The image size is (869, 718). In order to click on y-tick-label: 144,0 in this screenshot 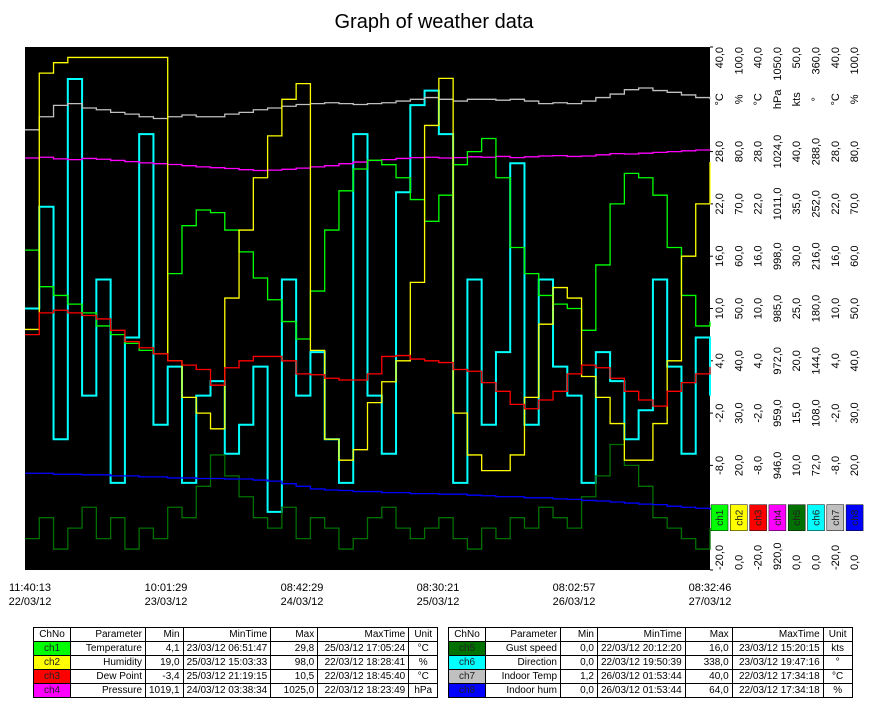, I will do `click(817, 361)`.